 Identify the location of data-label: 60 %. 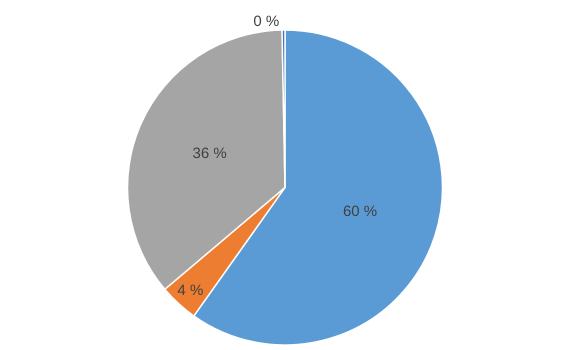
(360, 211).